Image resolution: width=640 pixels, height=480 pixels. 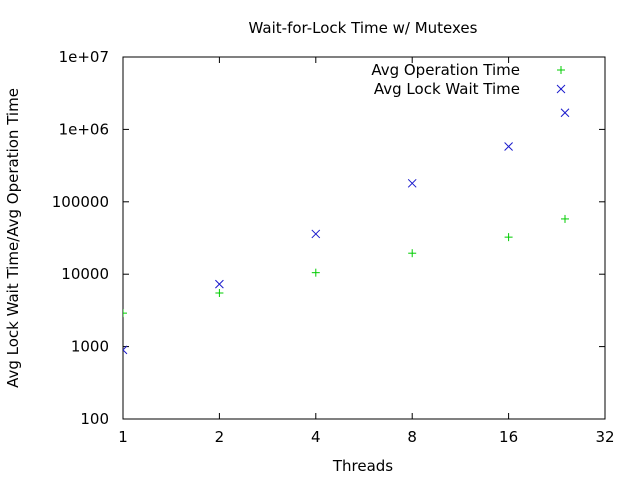 What do you see at coordinates (508, 437) in the screenshot?
I see `x-tick-label: 16` at bounding box center [508, 437].